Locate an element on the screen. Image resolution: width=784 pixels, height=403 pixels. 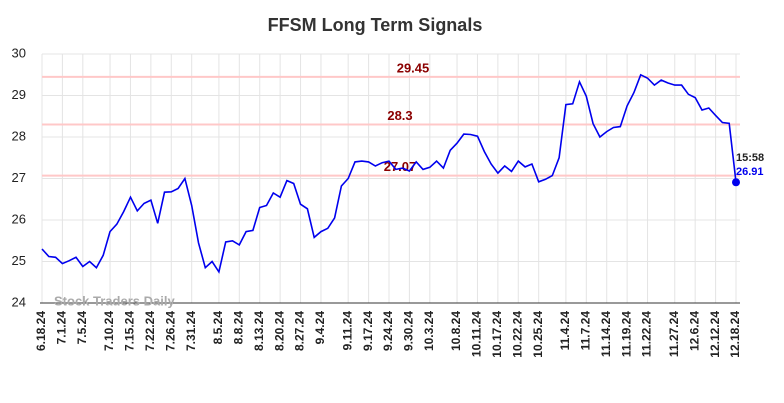
x-tick-label: 10.25.24 is located at coordinates (538, 334).